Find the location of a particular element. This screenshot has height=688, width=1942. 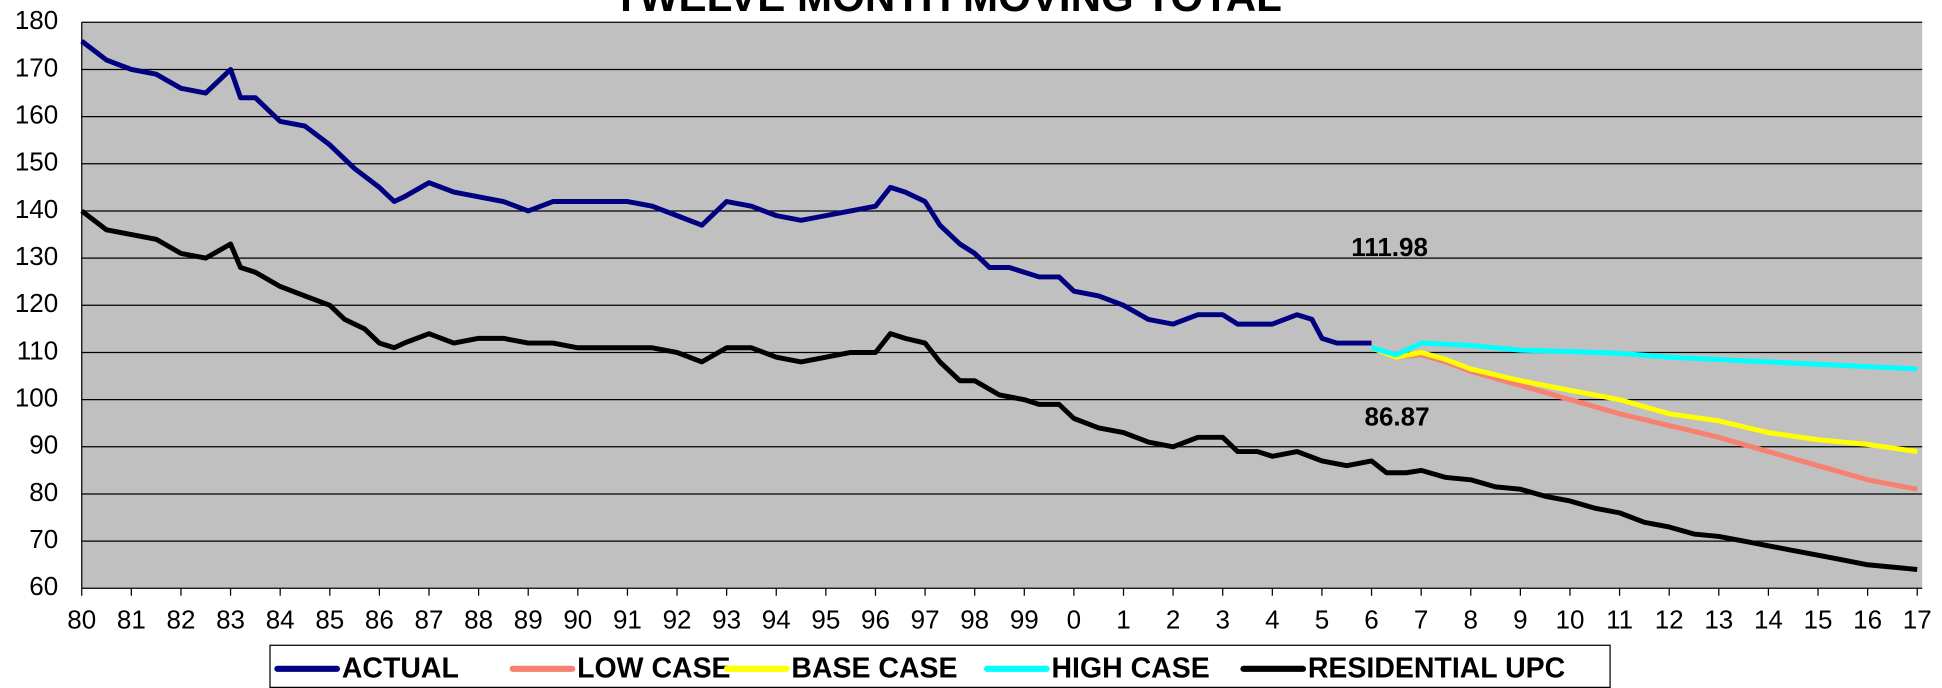

x-tick-label: 1 is located at coordinates (1123, 620).